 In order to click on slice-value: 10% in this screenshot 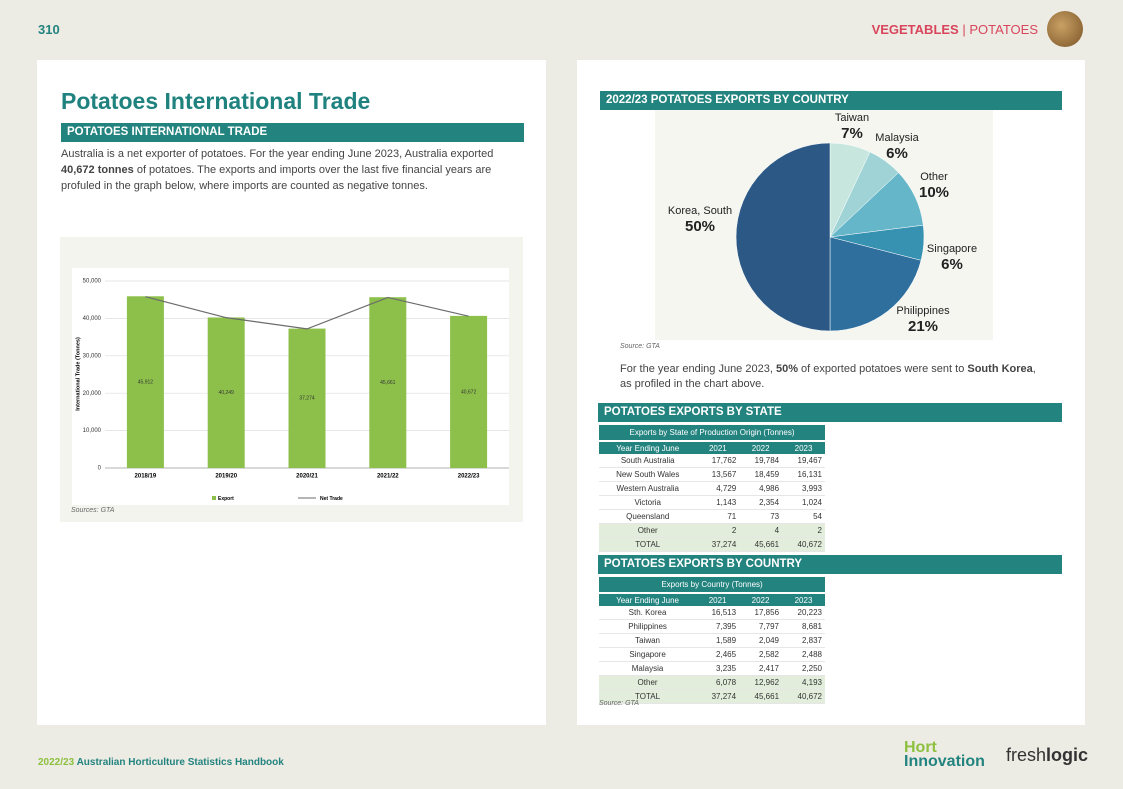, I will do `click(934, 192)`.